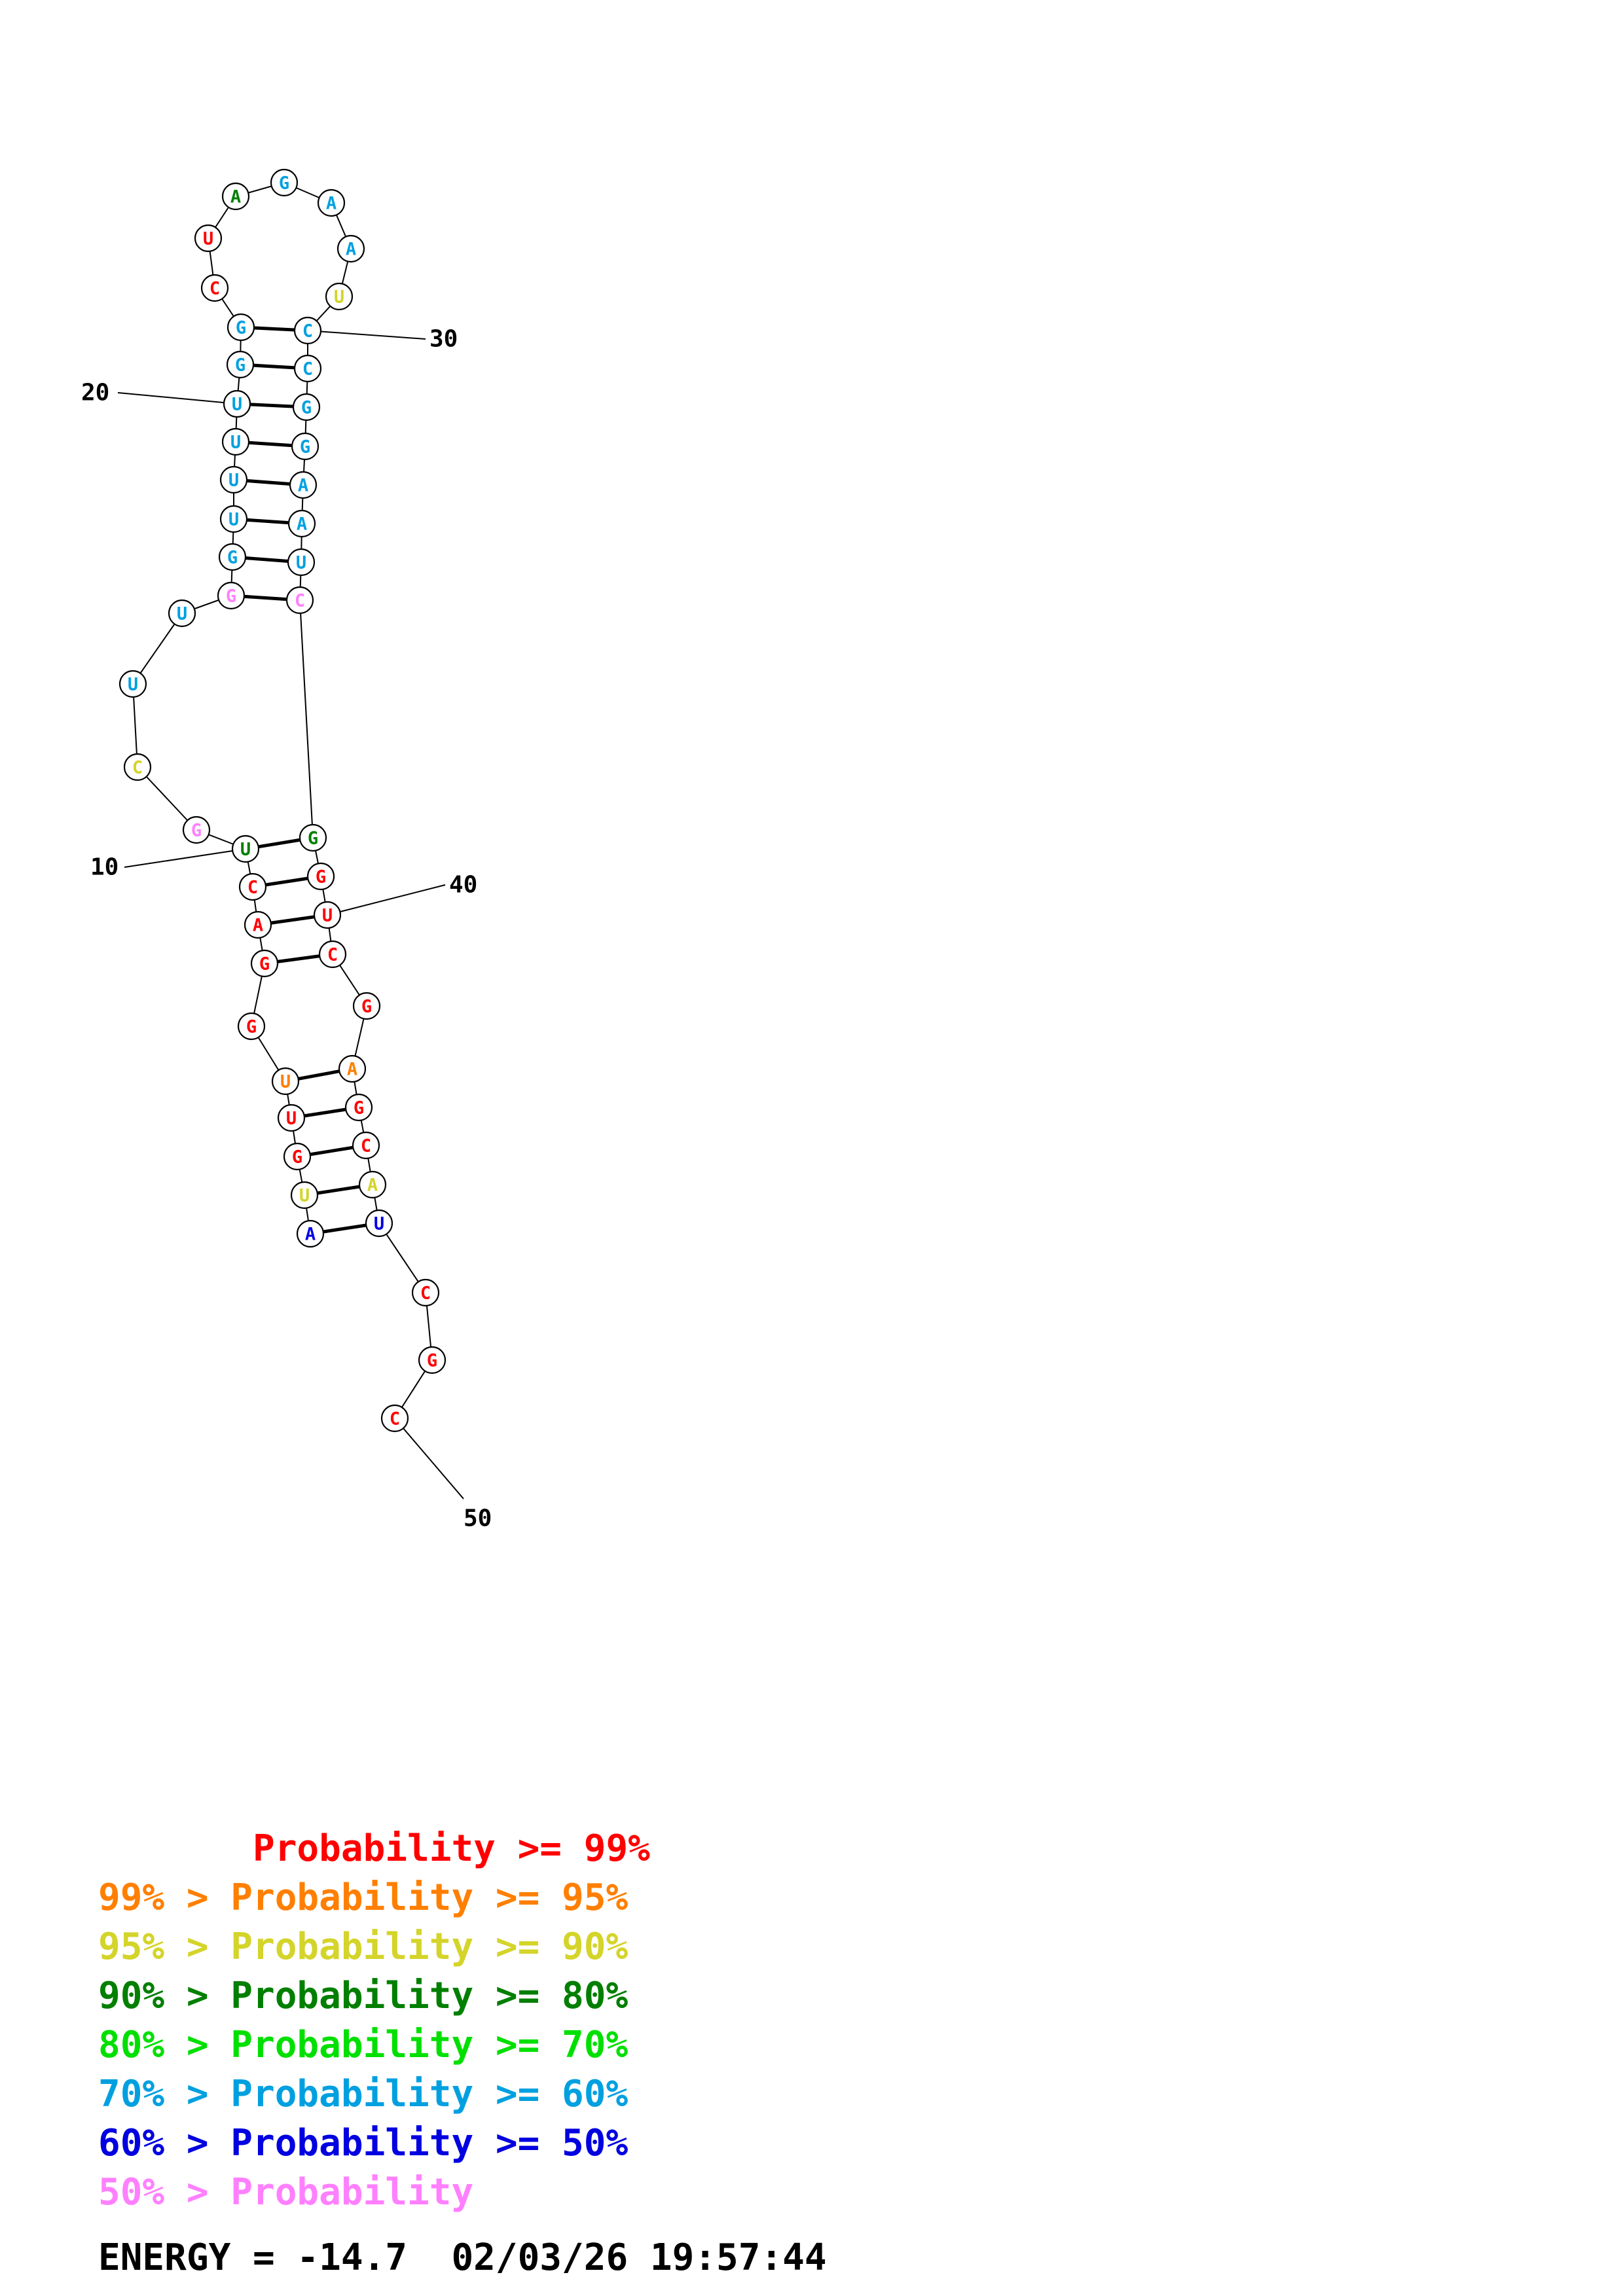 The image size is (1623, 2296). Describe the element at coordinates (95, 393) in the screenshot. I see `position-label: 20` at that location.